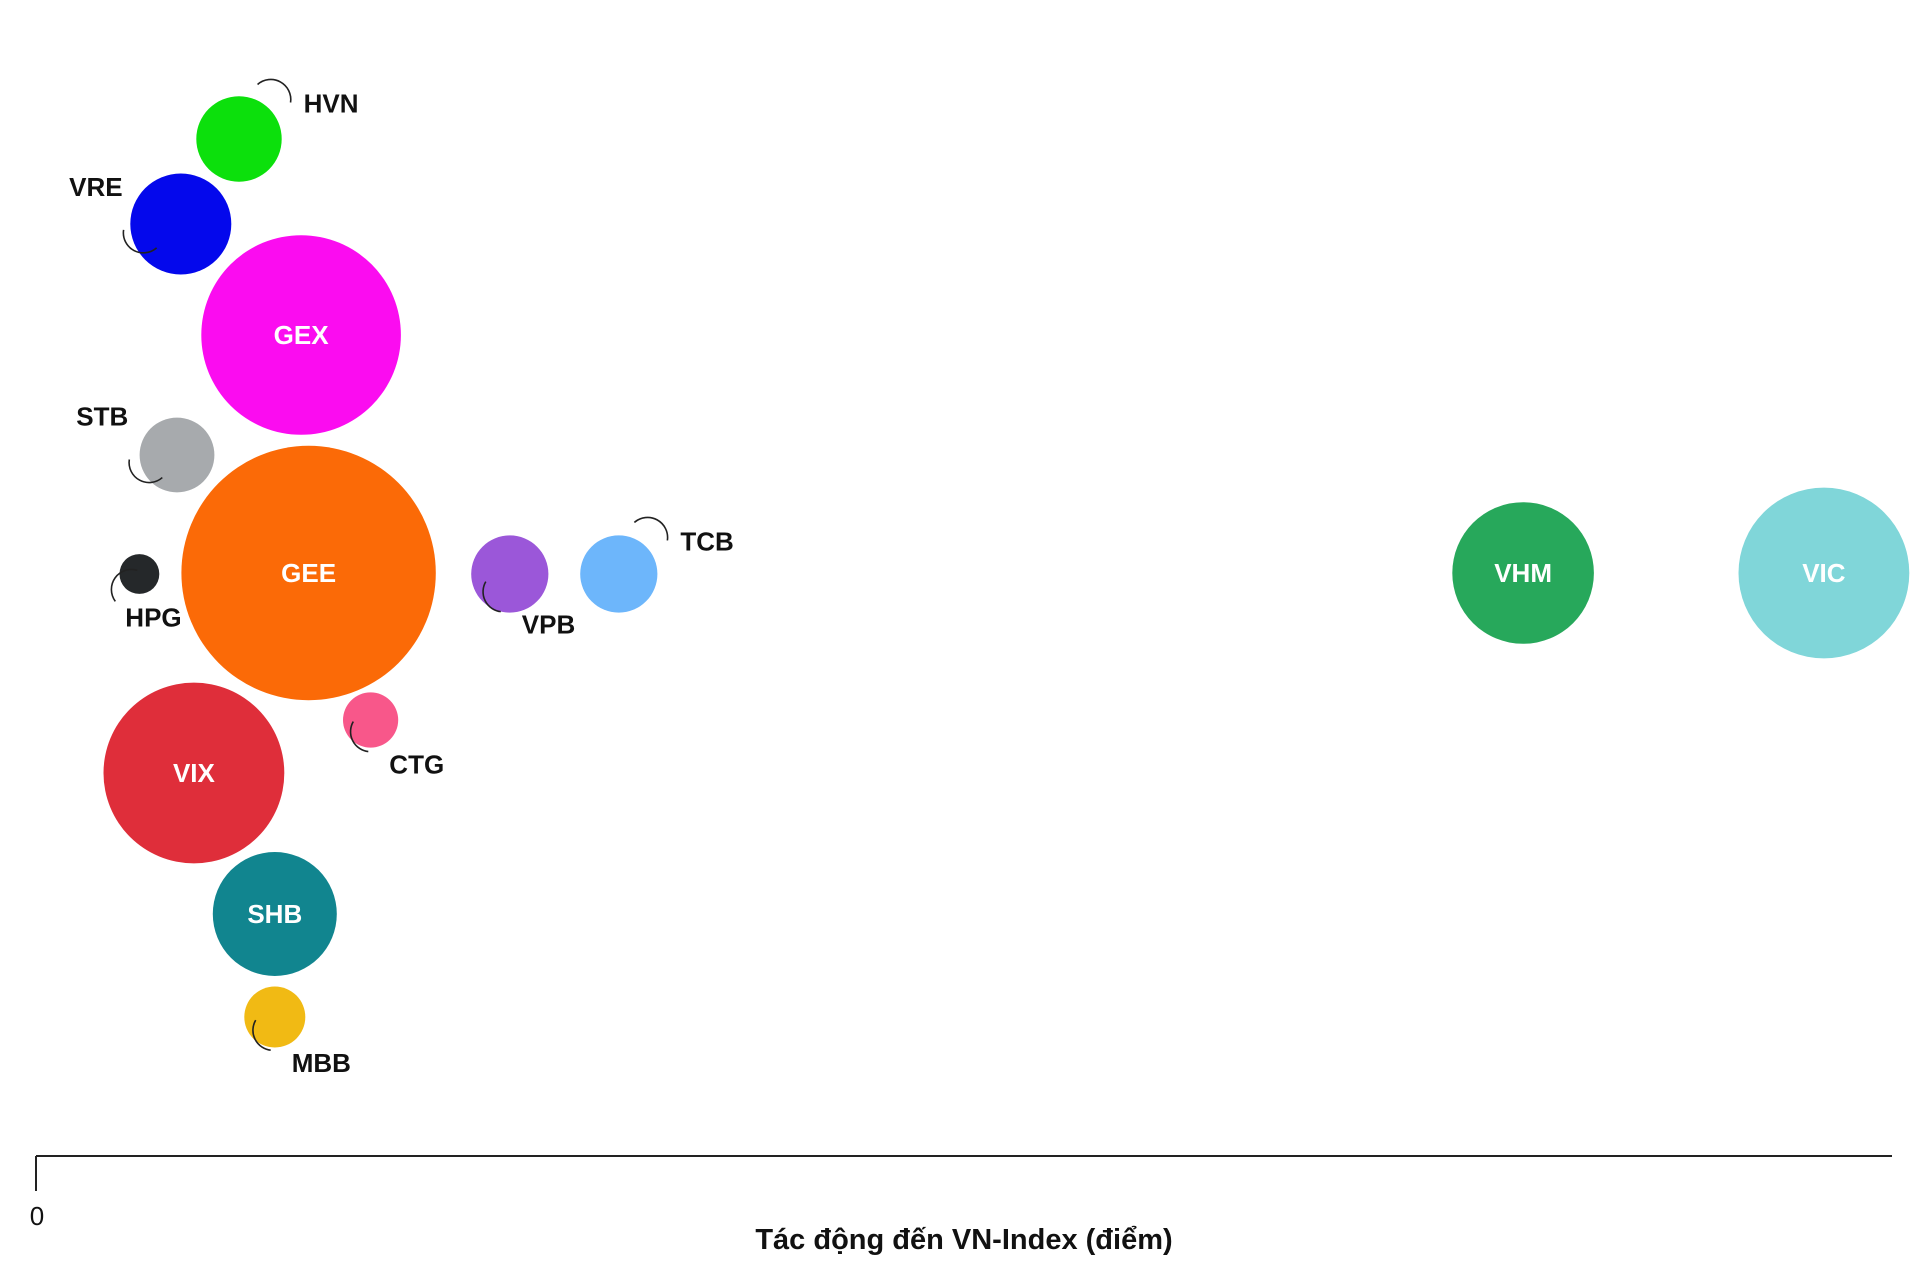  I want to click on bubble-label-vhm: VHM, so click(1523, 573).